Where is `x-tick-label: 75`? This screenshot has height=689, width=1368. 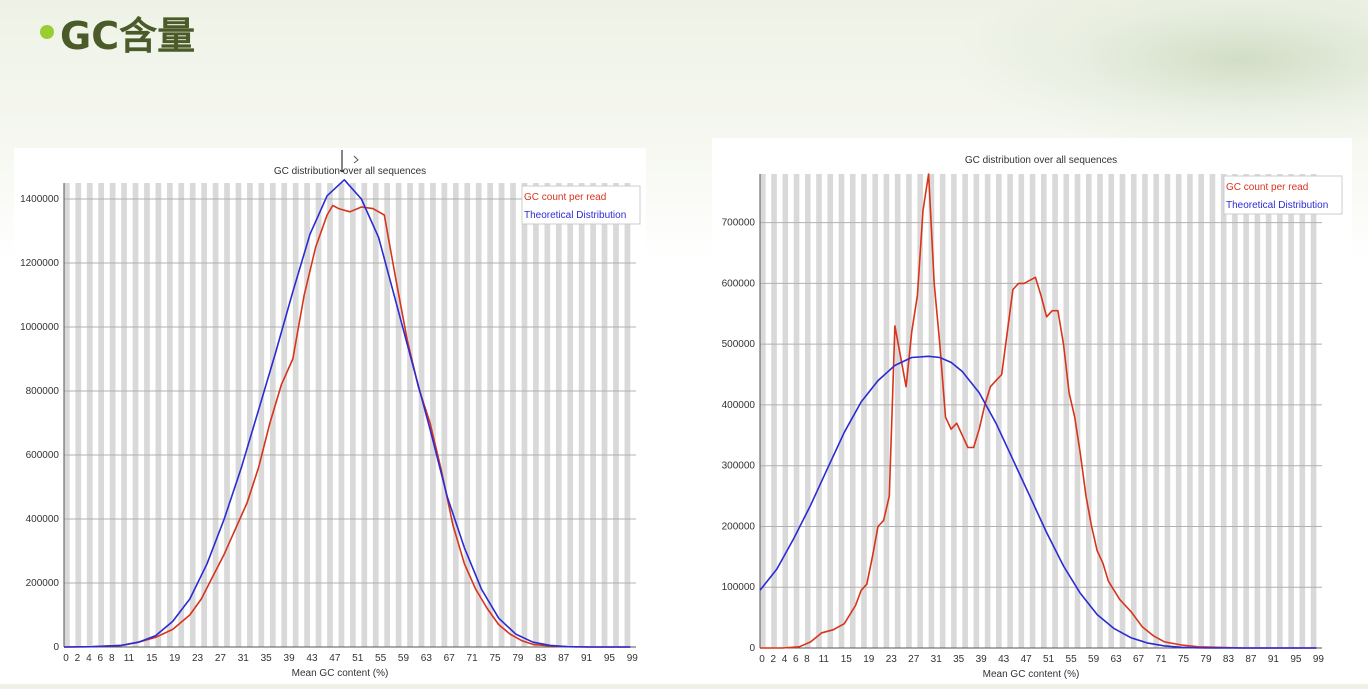 x-tick-label: 75 is located at coordinates (1184, 659).